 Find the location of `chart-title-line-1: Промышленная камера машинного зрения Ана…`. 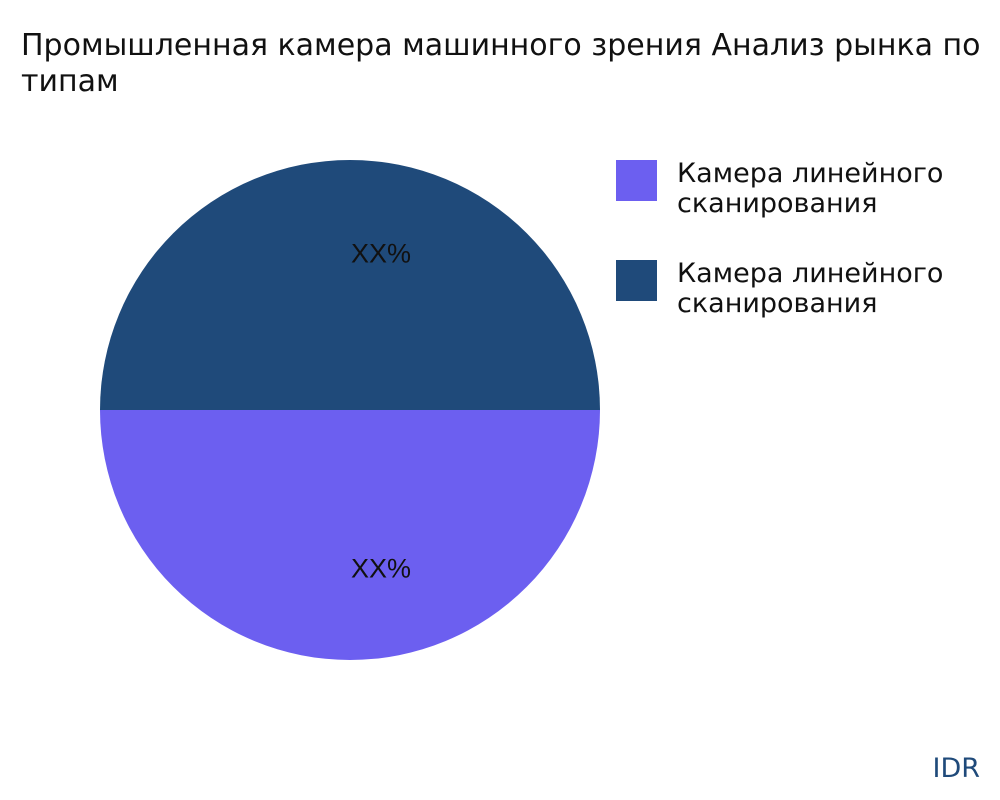

chart-title-line-1: Промышленная камера машинного зрения Ана… is located at coordinates (501, 45).